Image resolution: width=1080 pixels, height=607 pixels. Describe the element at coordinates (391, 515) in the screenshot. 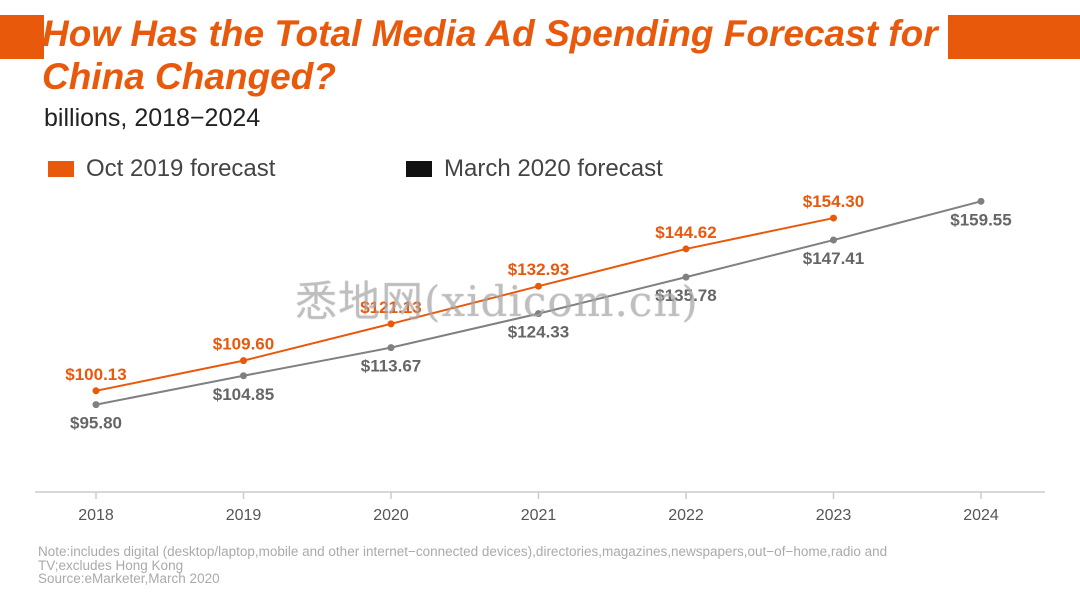

I see `x-tick-label: 2020` at that location.